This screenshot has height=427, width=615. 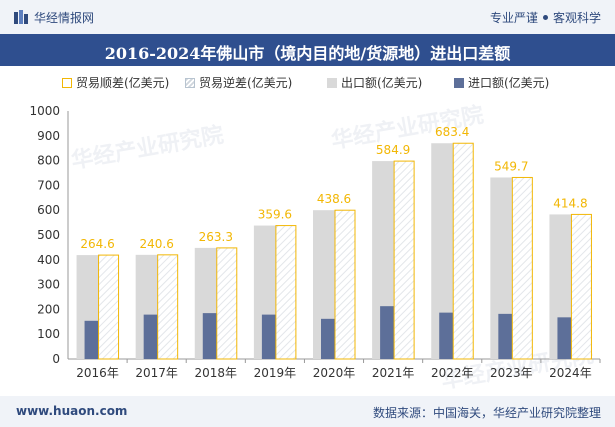 What do you see at coordinates (48, 136) in the screenshot?
I see `y-tick-label: 900` at bounding box center [48, 136].